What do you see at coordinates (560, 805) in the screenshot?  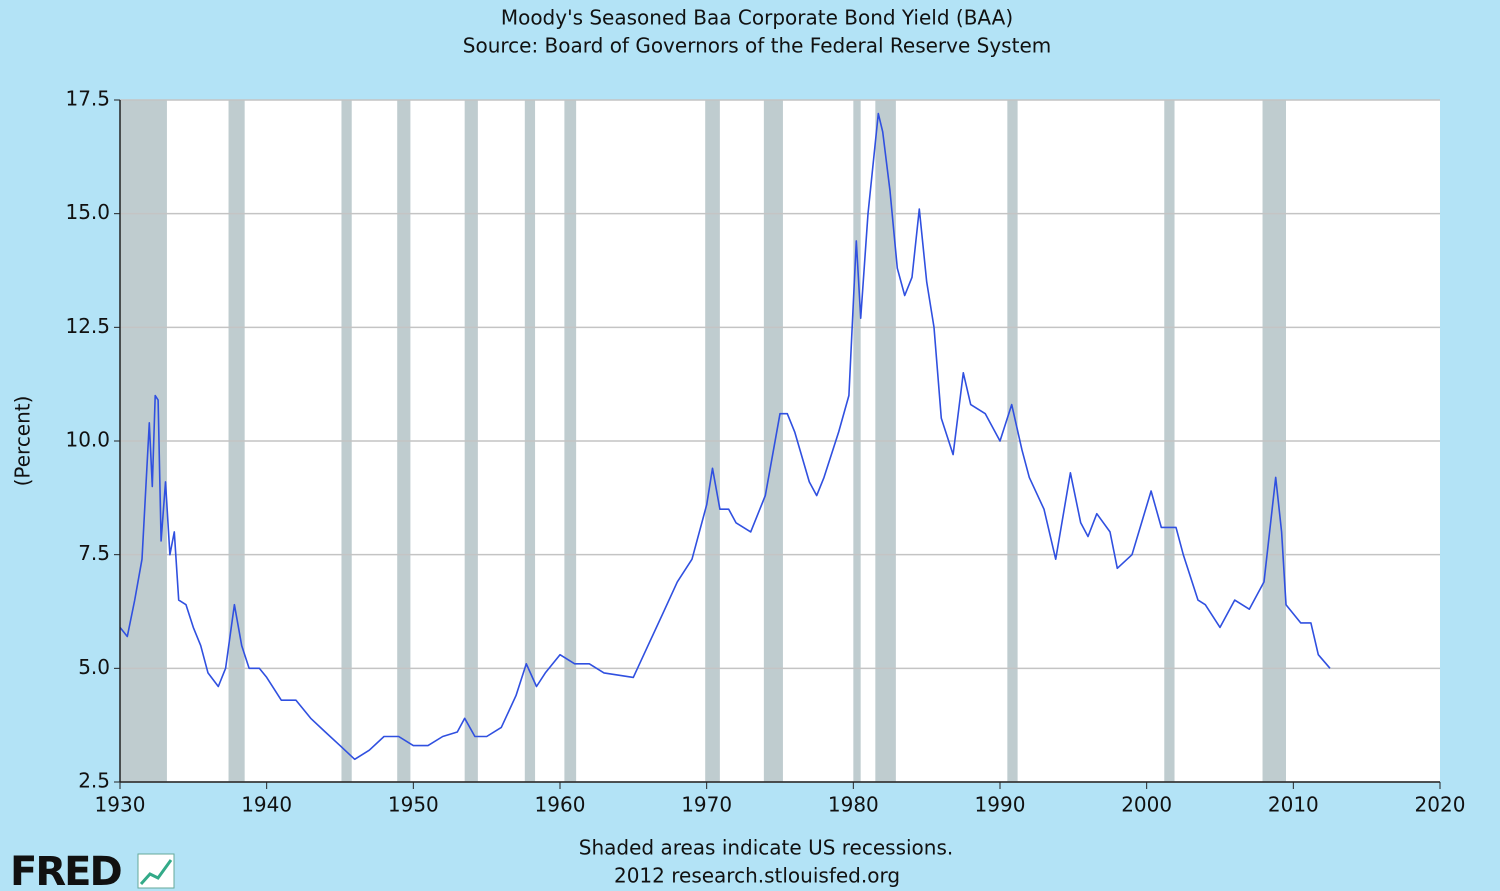 I see `x-tick-label: 1960` at bounding box center [560, 805].